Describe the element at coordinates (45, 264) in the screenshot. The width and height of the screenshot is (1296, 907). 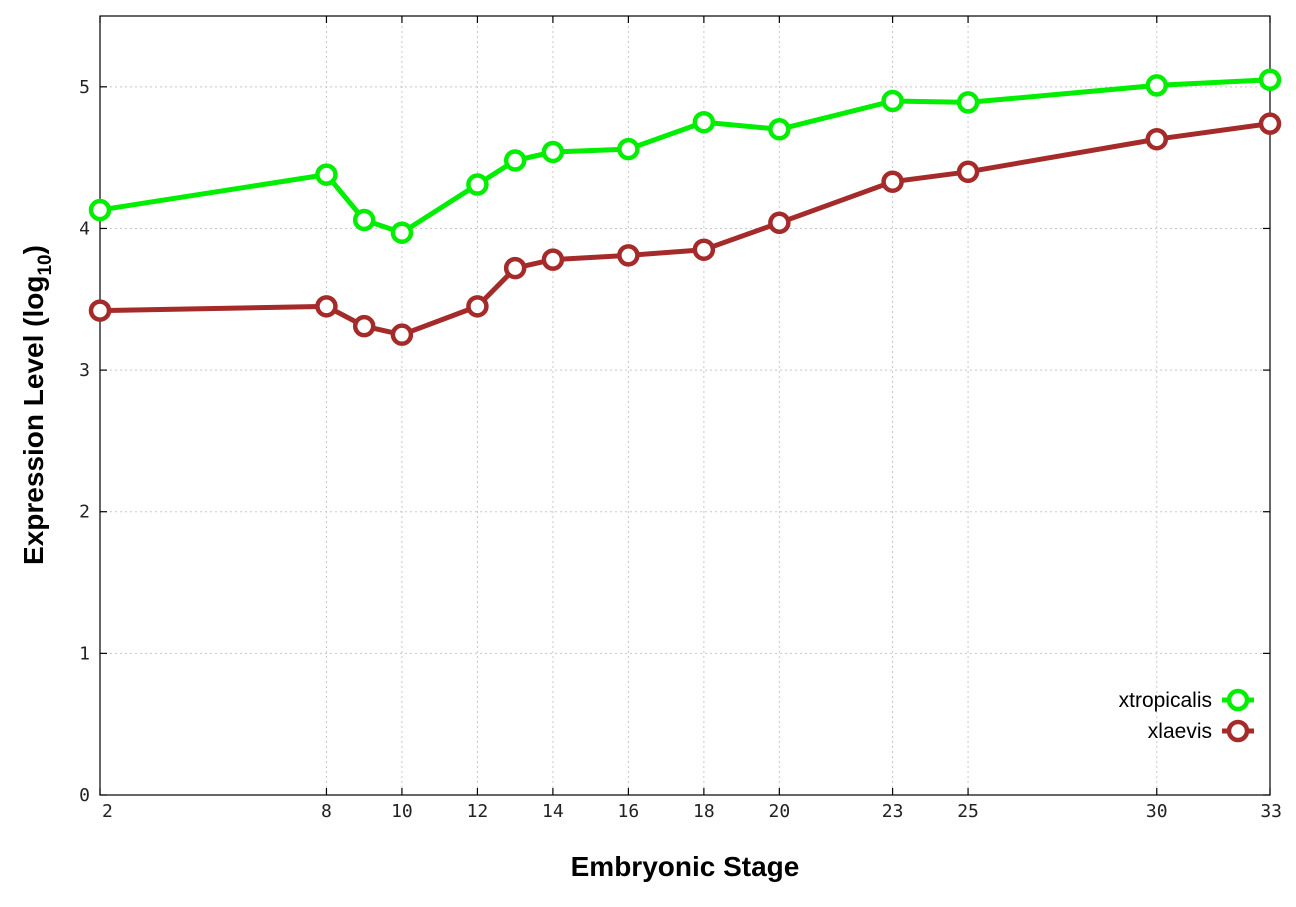
I see `y-axis-title-subscript: 10` at that location.